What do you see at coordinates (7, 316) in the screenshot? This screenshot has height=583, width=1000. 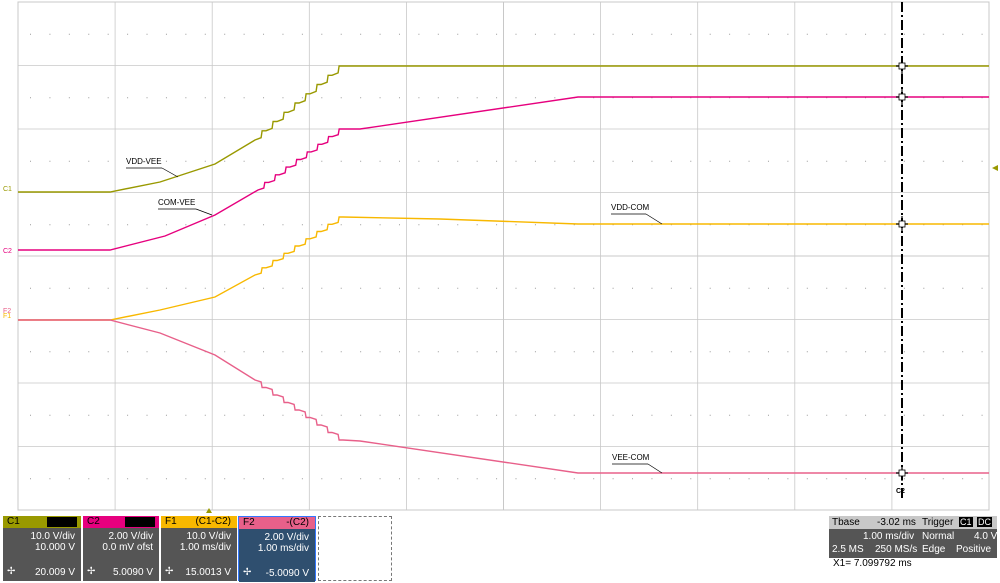 I see `f1-ground-marker: F1` at bounding box center [7, 316].